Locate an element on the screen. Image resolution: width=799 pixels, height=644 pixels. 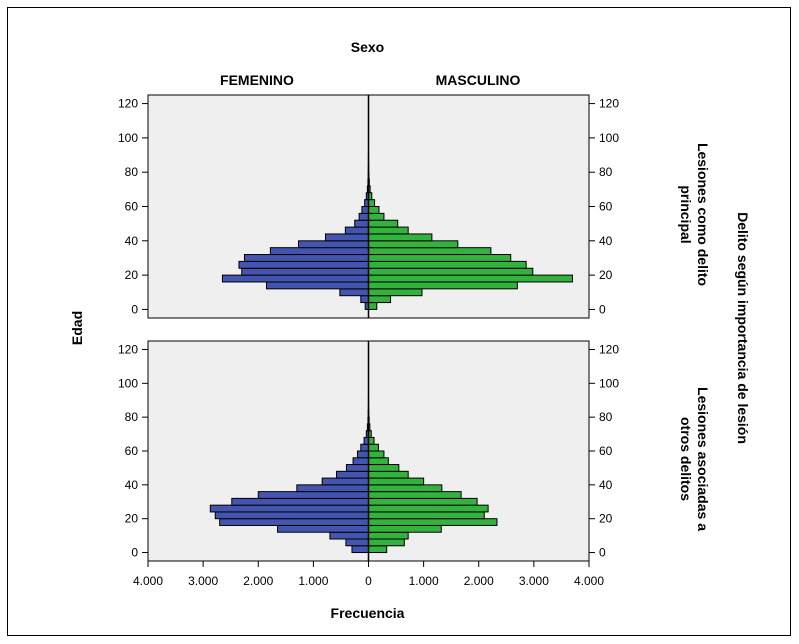
x-axis-title: Frecuencia is located at coordinates (368, 613).